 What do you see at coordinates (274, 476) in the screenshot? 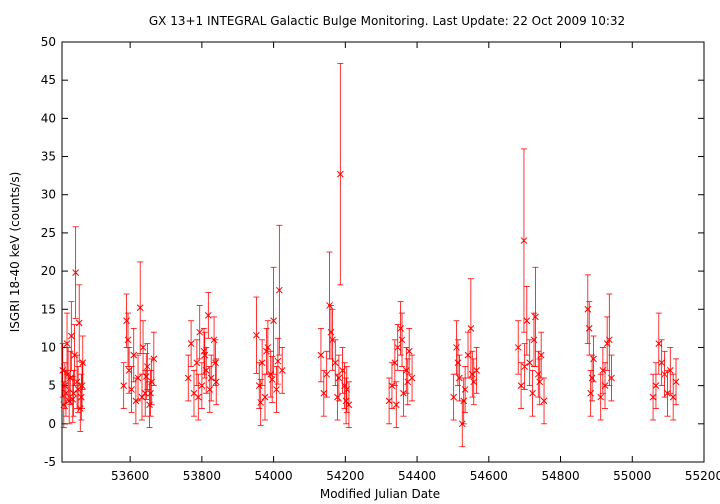
I see `x-tick-label: 54000` at bounding box center [274, 476].